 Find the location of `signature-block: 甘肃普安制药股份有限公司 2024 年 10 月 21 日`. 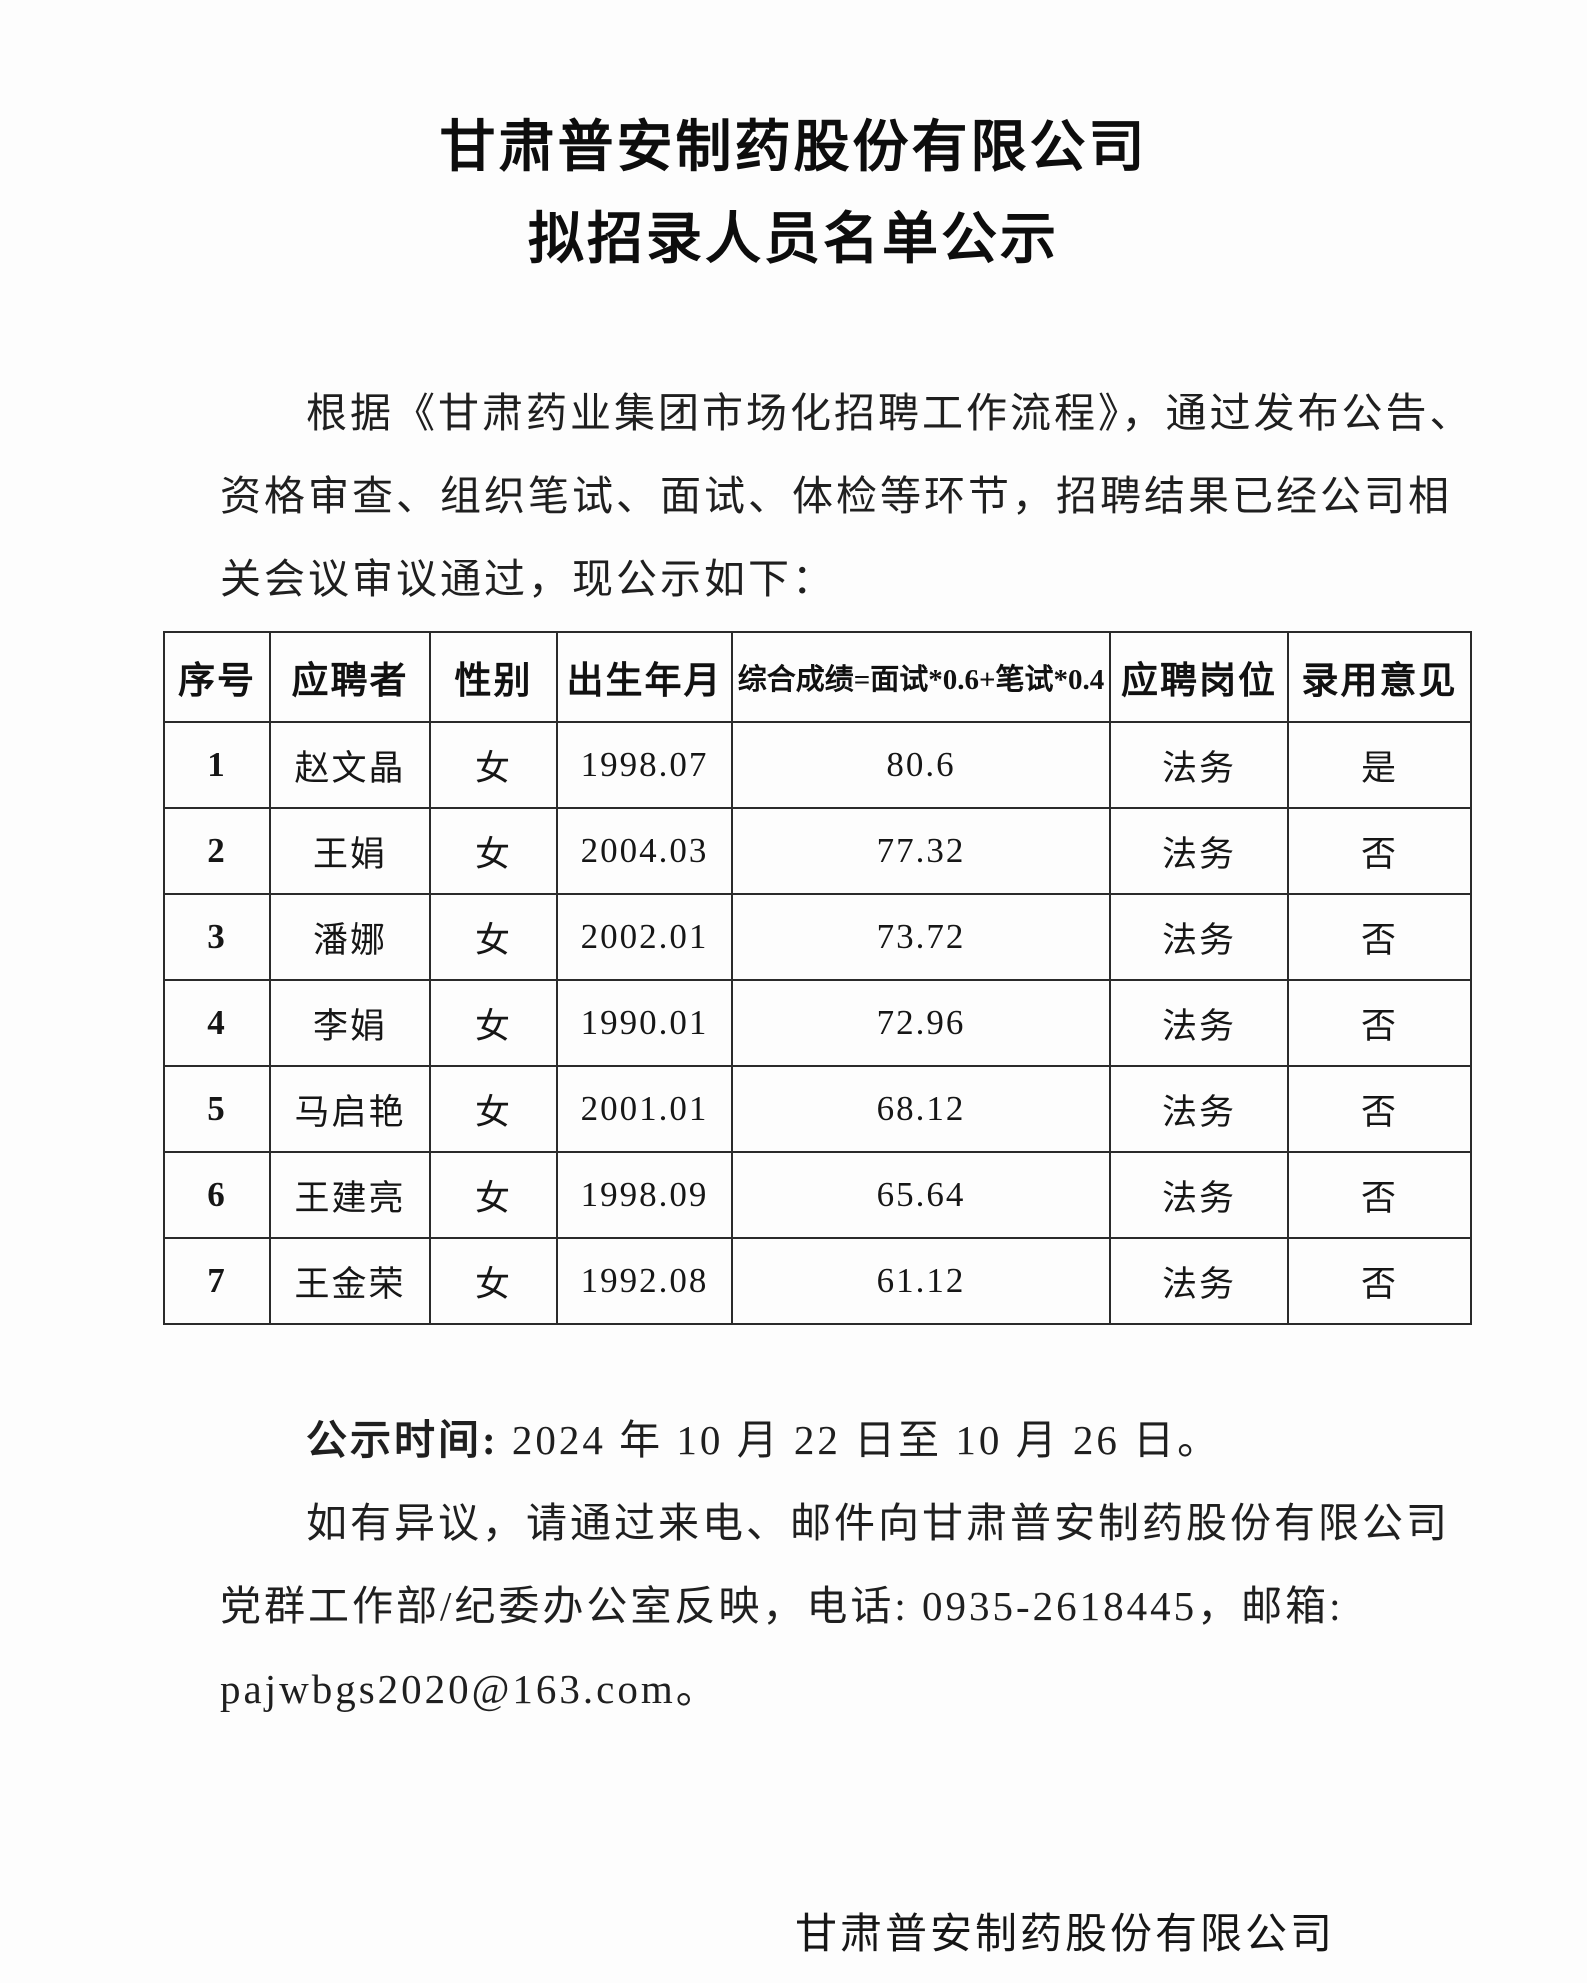

signature-block: 甘肃普安制药股份有限公司 2024 年 10 月 21 日 is located at coordinates (1065, 1931).